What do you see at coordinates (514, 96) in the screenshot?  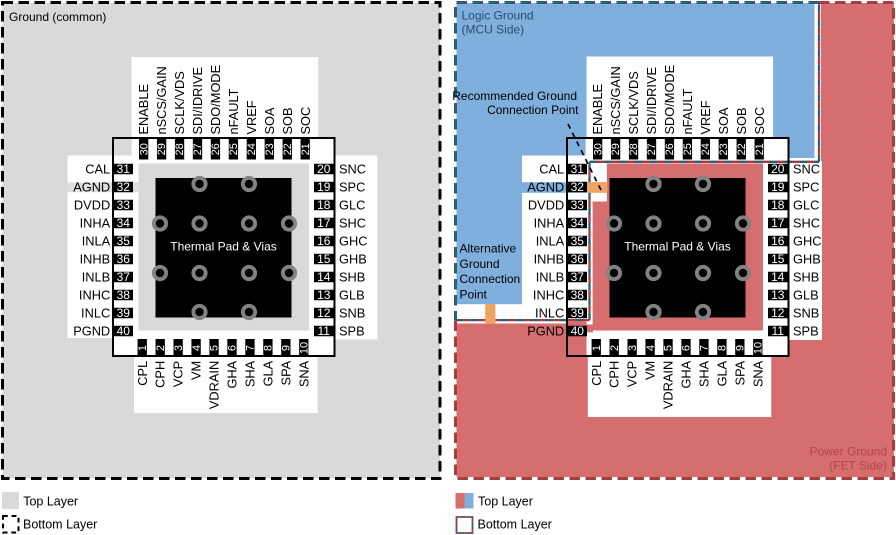 I see `svg-text: Recommended Ground` at bounding box center [514, 96].